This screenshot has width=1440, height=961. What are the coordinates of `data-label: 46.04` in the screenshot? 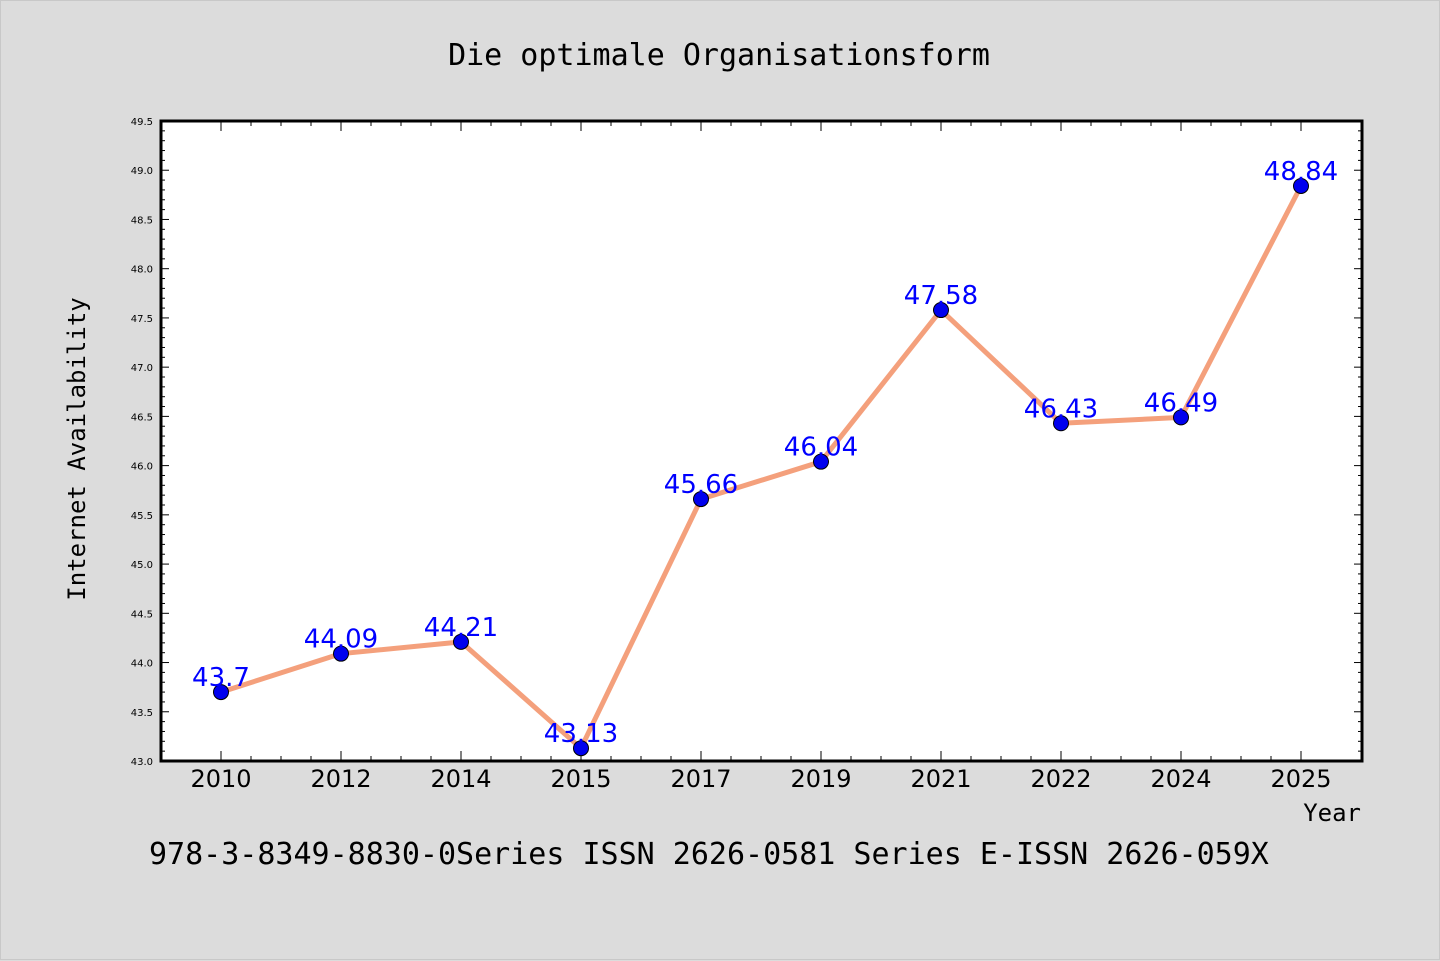 It's located at (821, 448).